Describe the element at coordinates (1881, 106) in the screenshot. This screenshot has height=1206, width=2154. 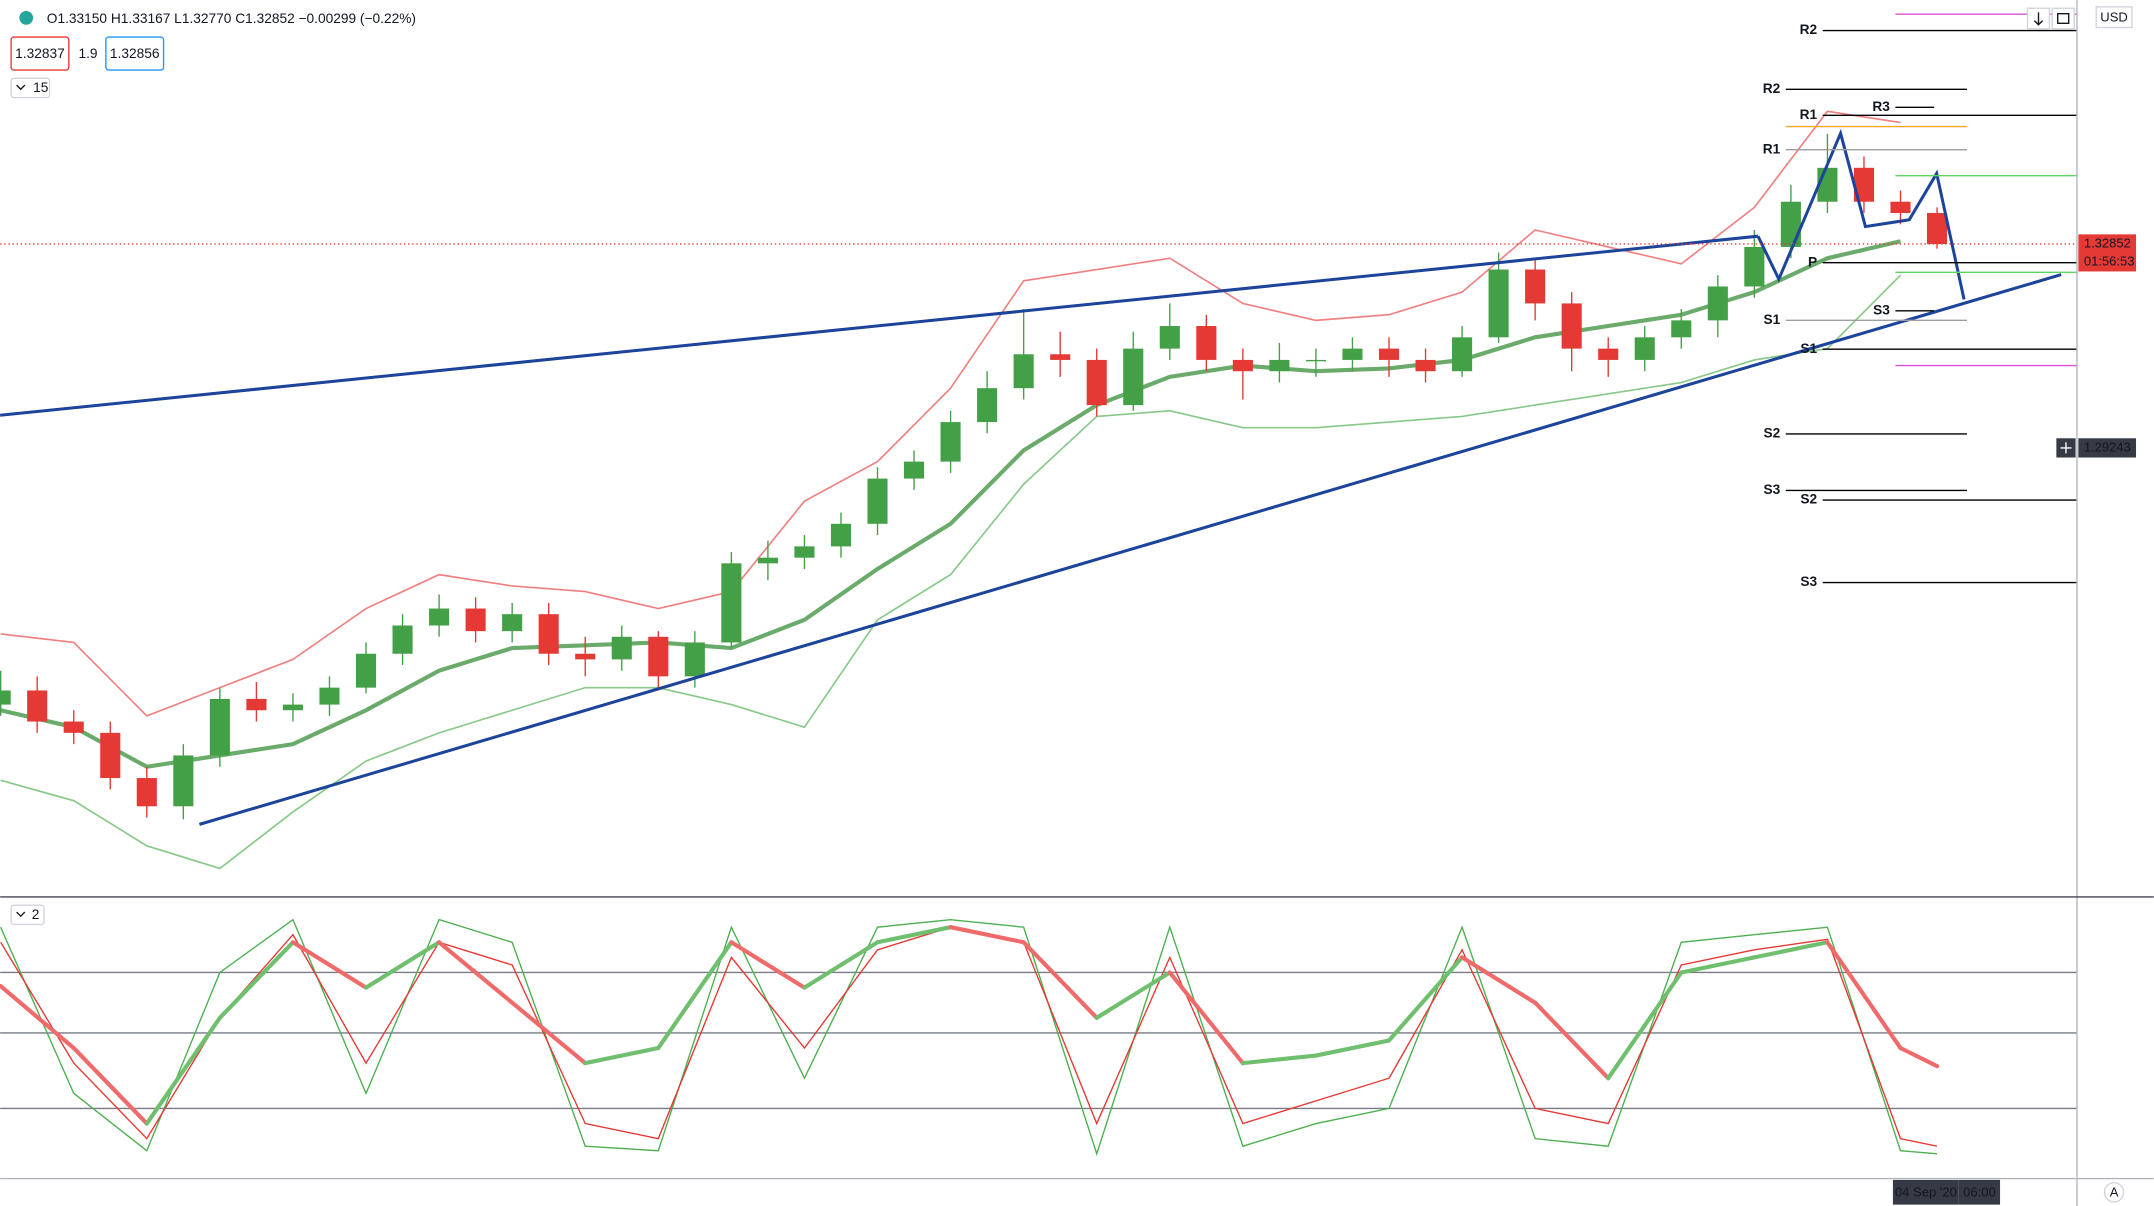
I see `pivot-label: R3` at that location.